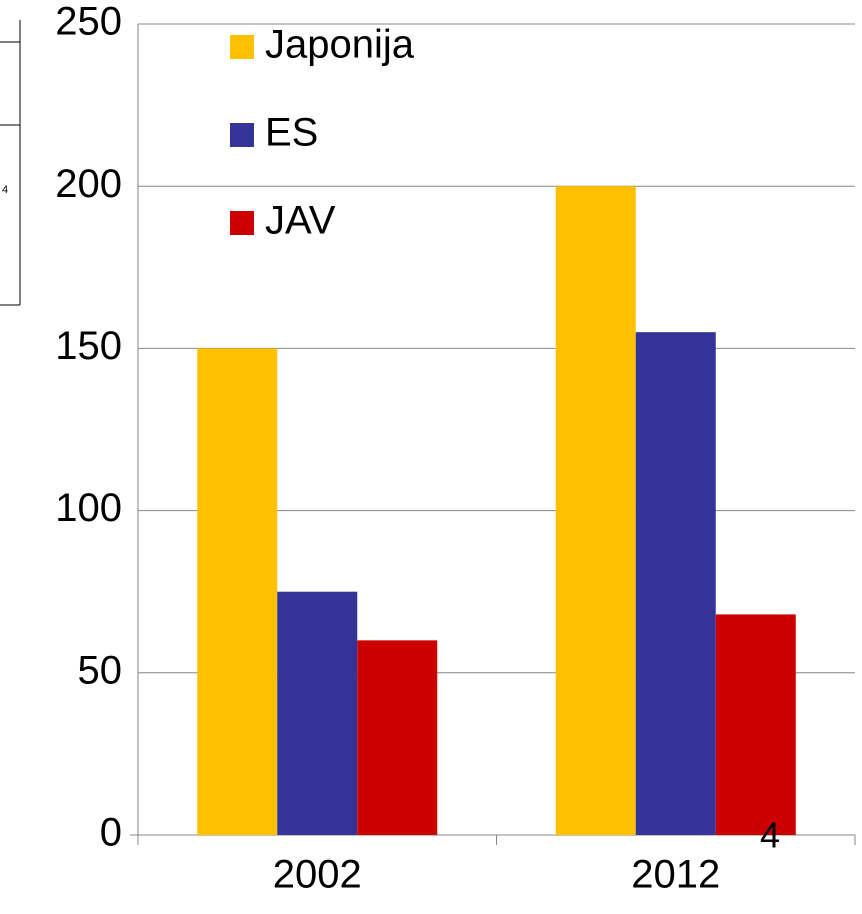  I want to click on x-tick-label: 2002, so click(317, 875).